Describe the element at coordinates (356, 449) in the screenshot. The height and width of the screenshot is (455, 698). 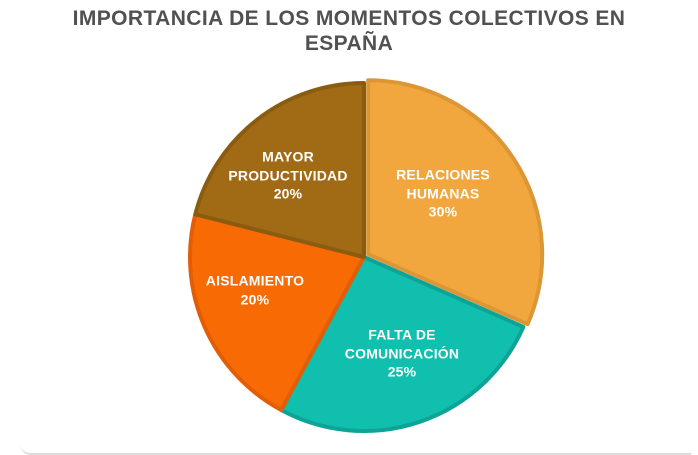
I see `card-bottom-edge` at that location.